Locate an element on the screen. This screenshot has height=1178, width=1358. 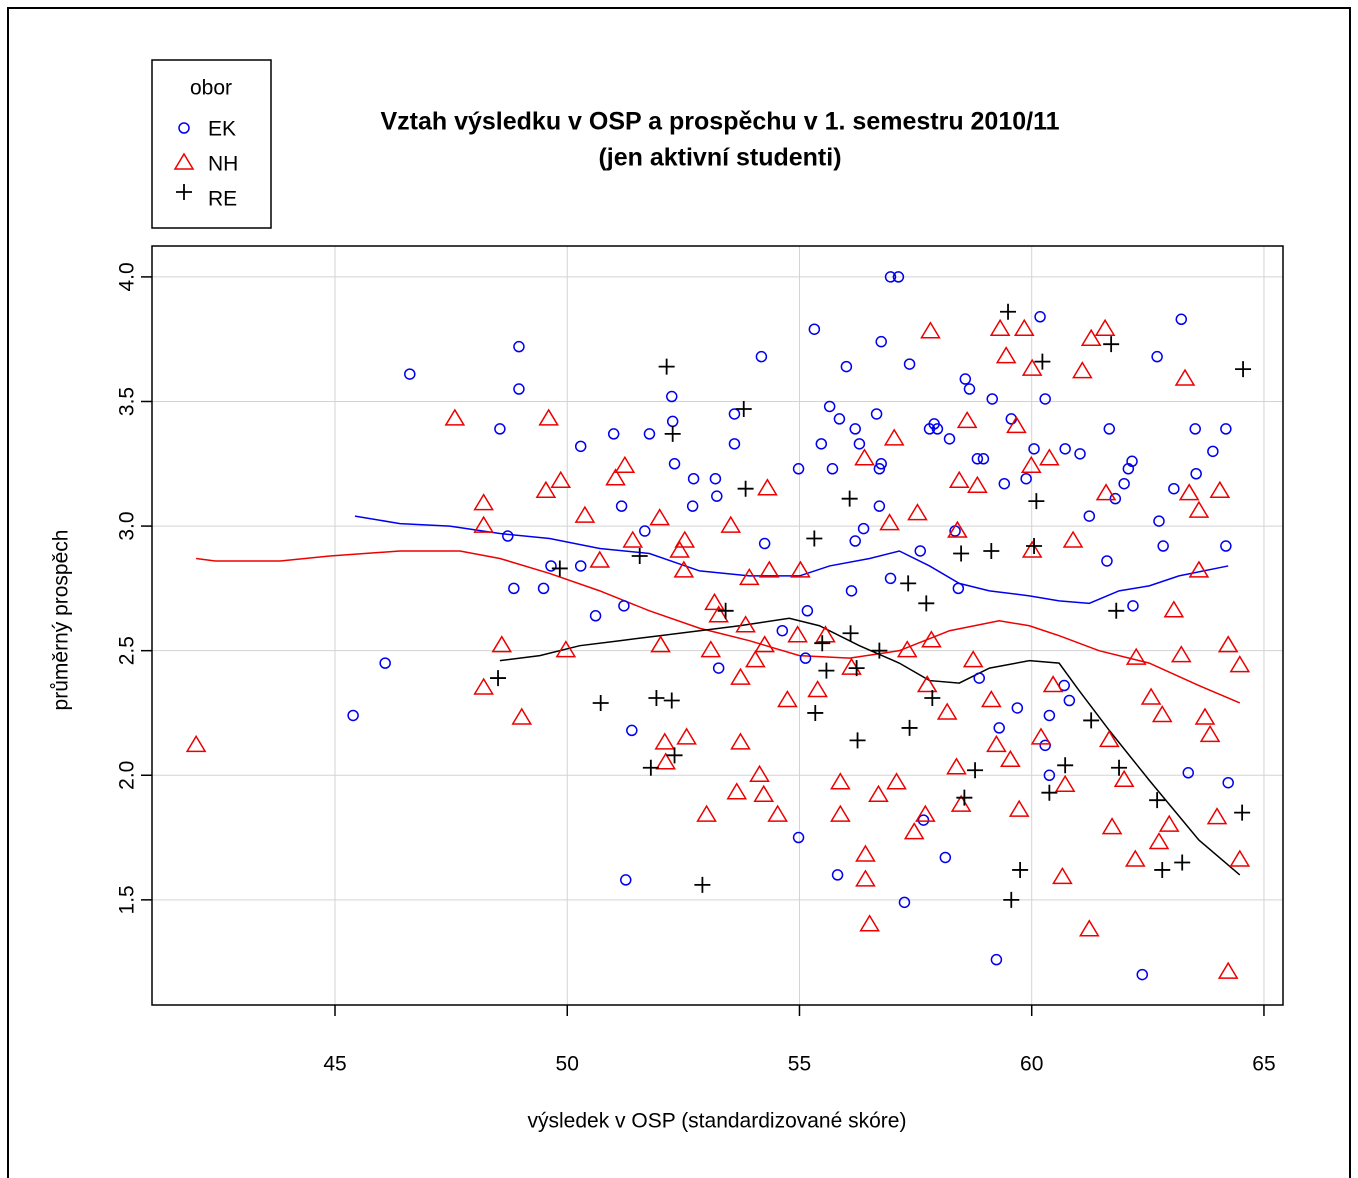
legend-label: EK is located at coordinates (222, 129).